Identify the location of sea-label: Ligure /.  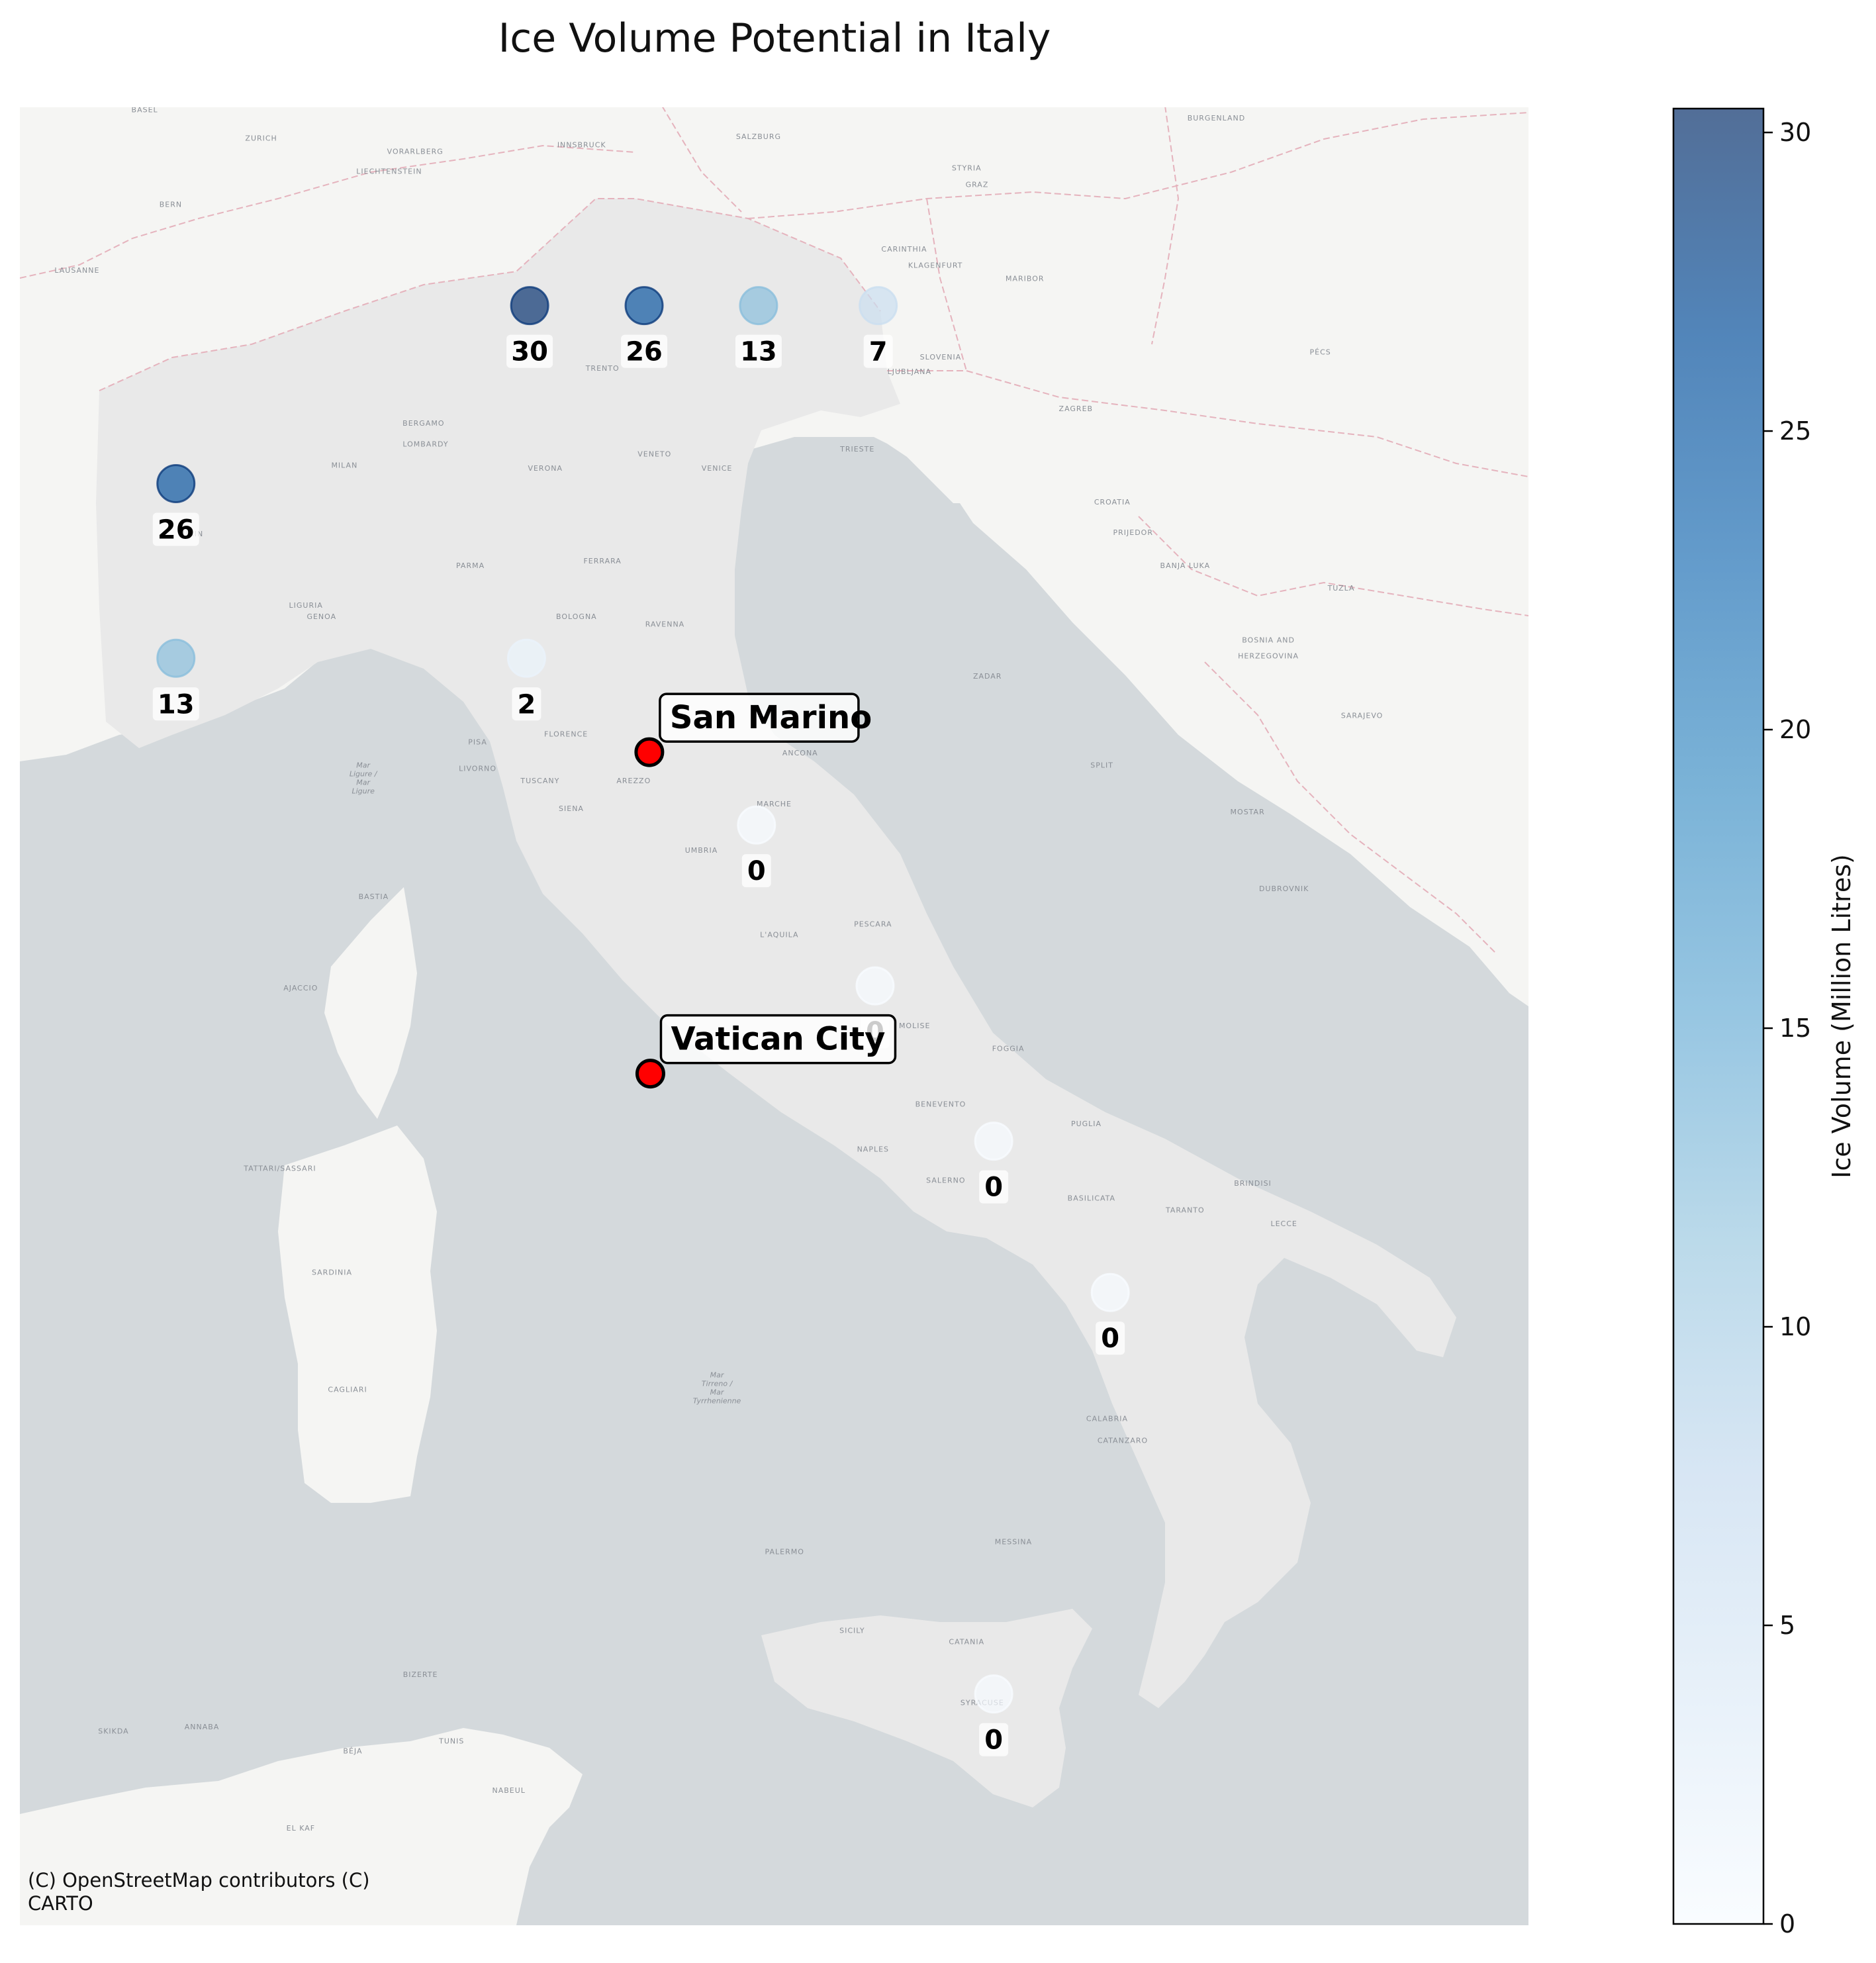
(364, 774).